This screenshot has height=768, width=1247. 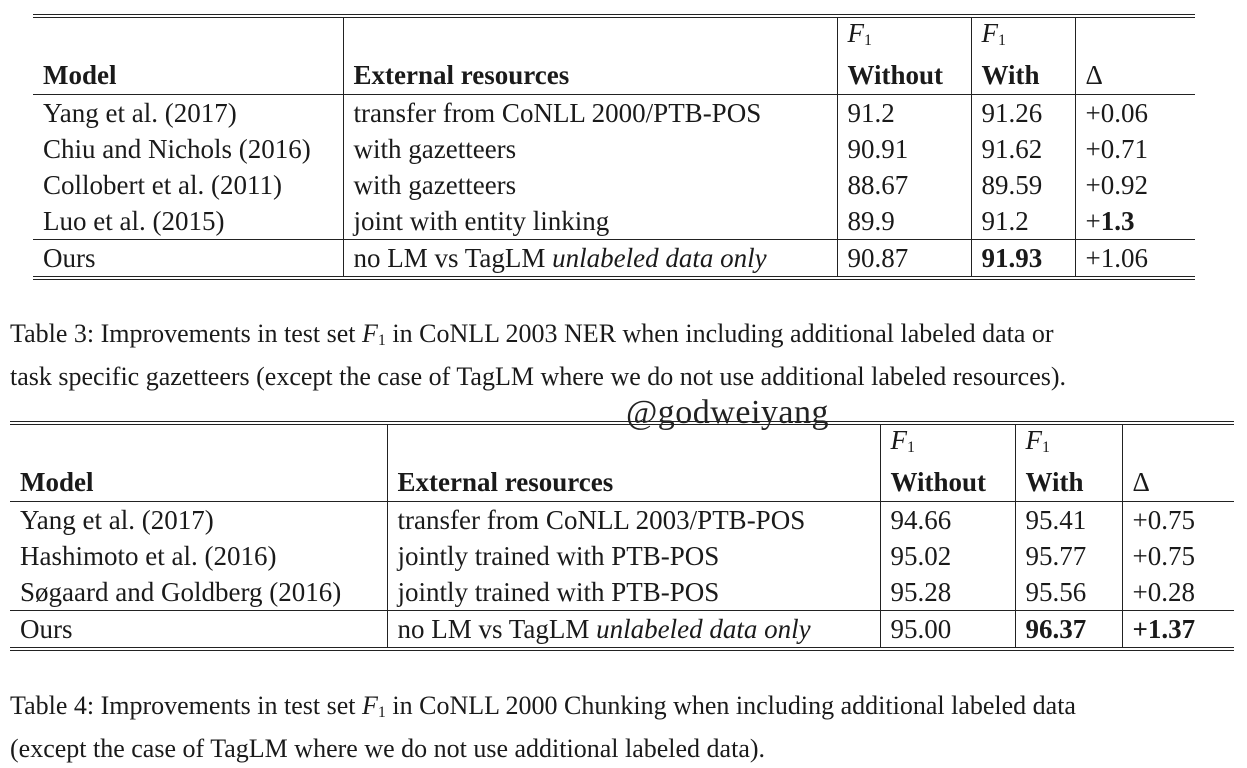 I want to click on watermark: @godweiyang, so click(x=727, y=412).